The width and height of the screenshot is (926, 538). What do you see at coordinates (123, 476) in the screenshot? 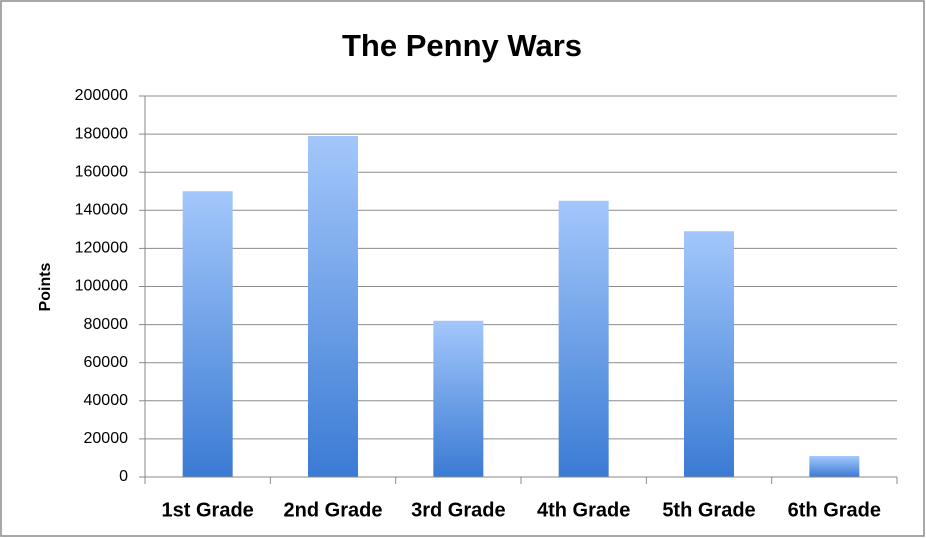
I see `y-tick-label: 0` at bounding box center [123, 476].